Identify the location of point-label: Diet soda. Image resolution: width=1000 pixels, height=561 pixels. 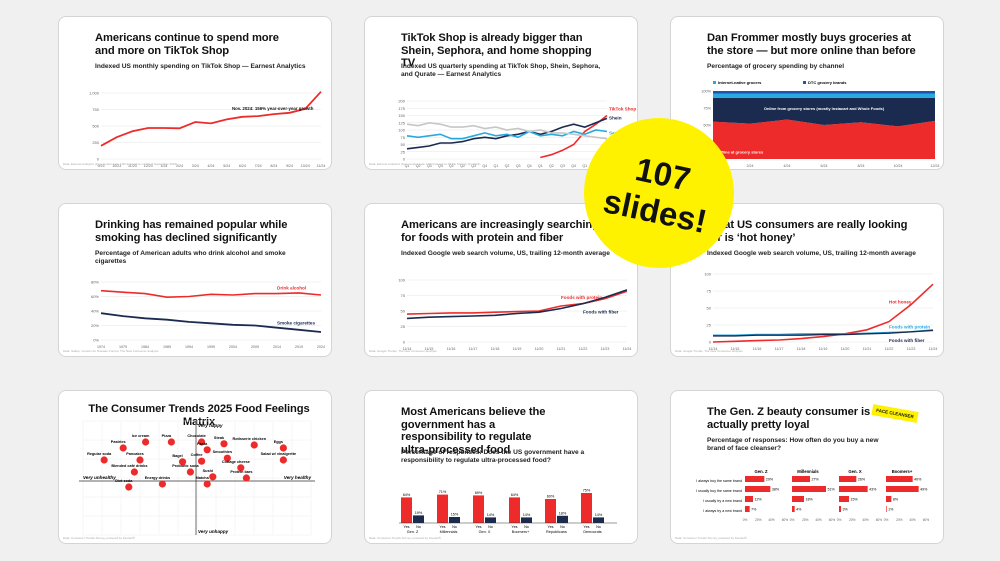
(124, 481).